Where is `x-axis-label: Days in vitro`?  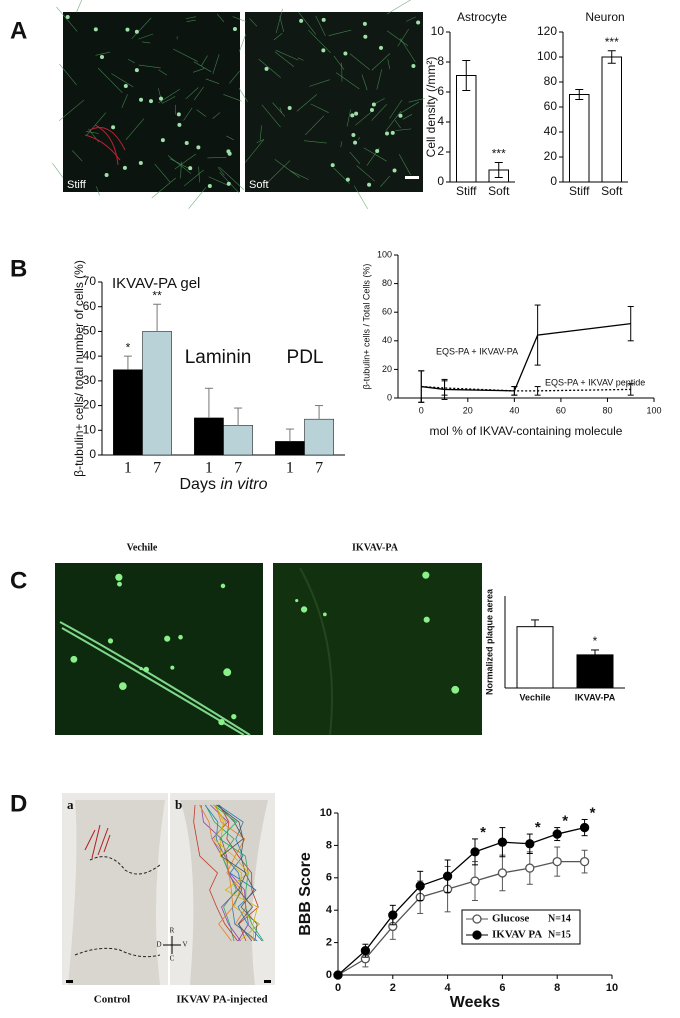
x-axis-label: Days in vitro is located at coordinates (223, 484).